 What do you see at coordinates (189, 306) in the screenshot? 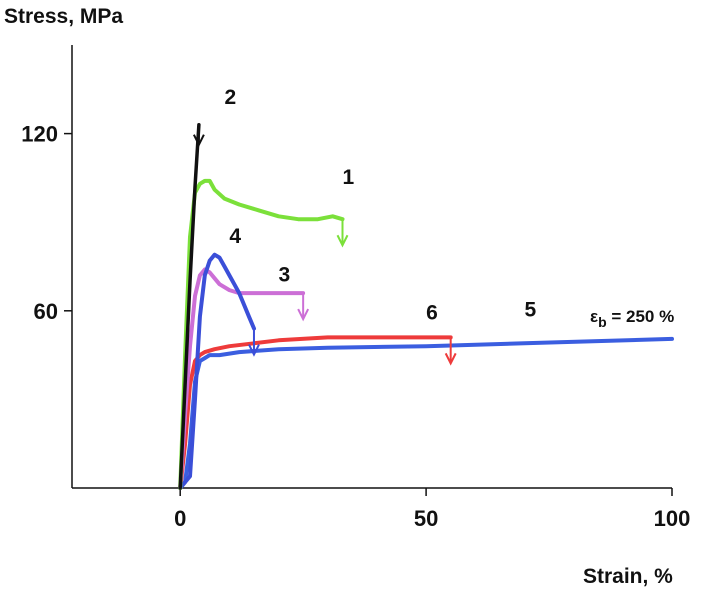
I see `series-2-line` at bounding box center [189, 306].